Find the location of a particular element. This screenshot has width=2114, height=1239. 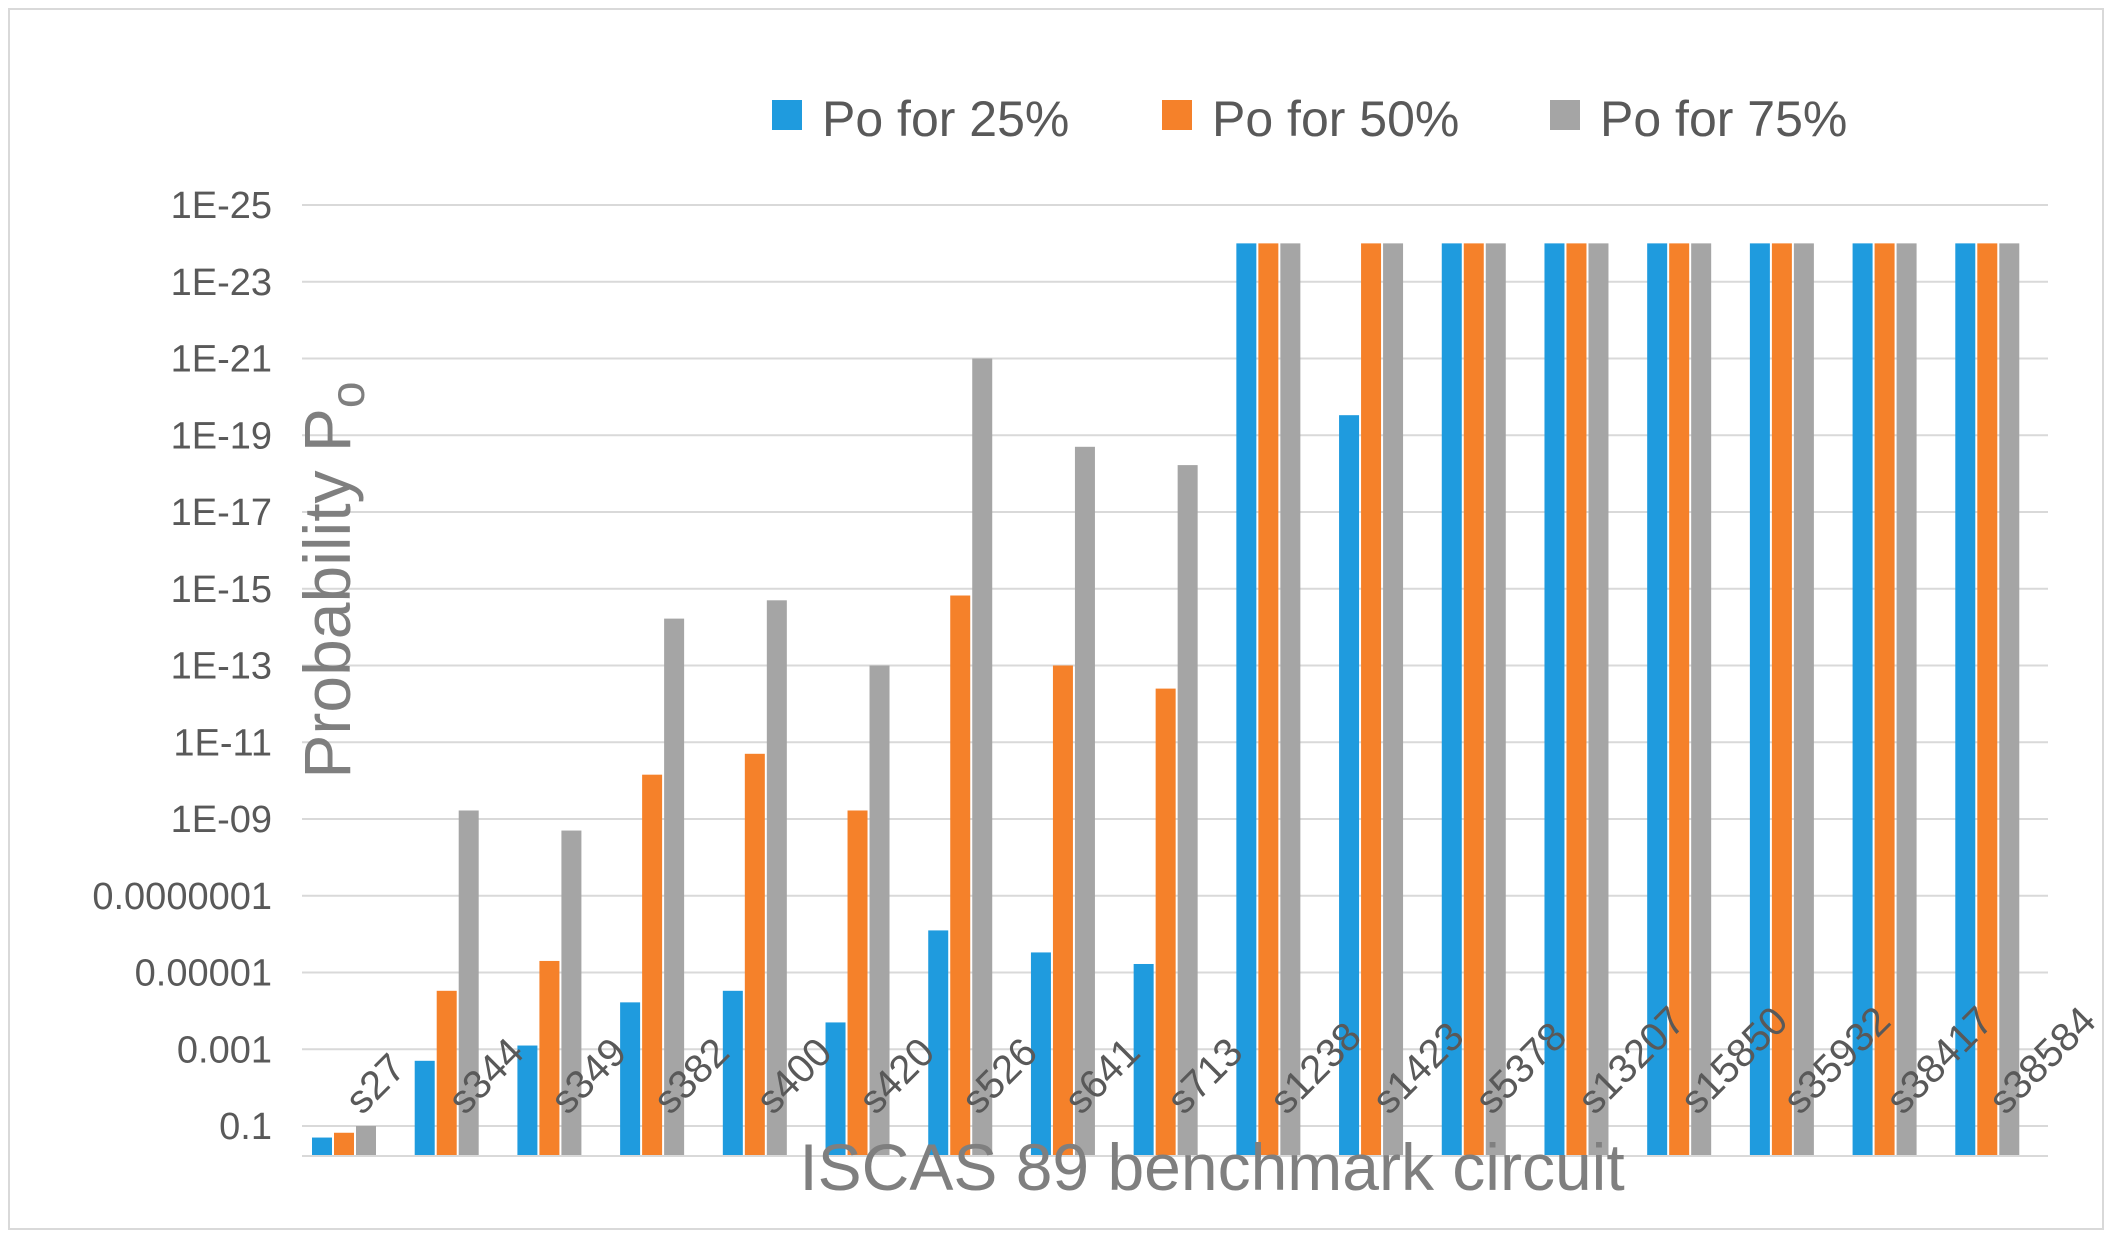

y-axis-title: Probability Po is located at coordinates (332, 579).